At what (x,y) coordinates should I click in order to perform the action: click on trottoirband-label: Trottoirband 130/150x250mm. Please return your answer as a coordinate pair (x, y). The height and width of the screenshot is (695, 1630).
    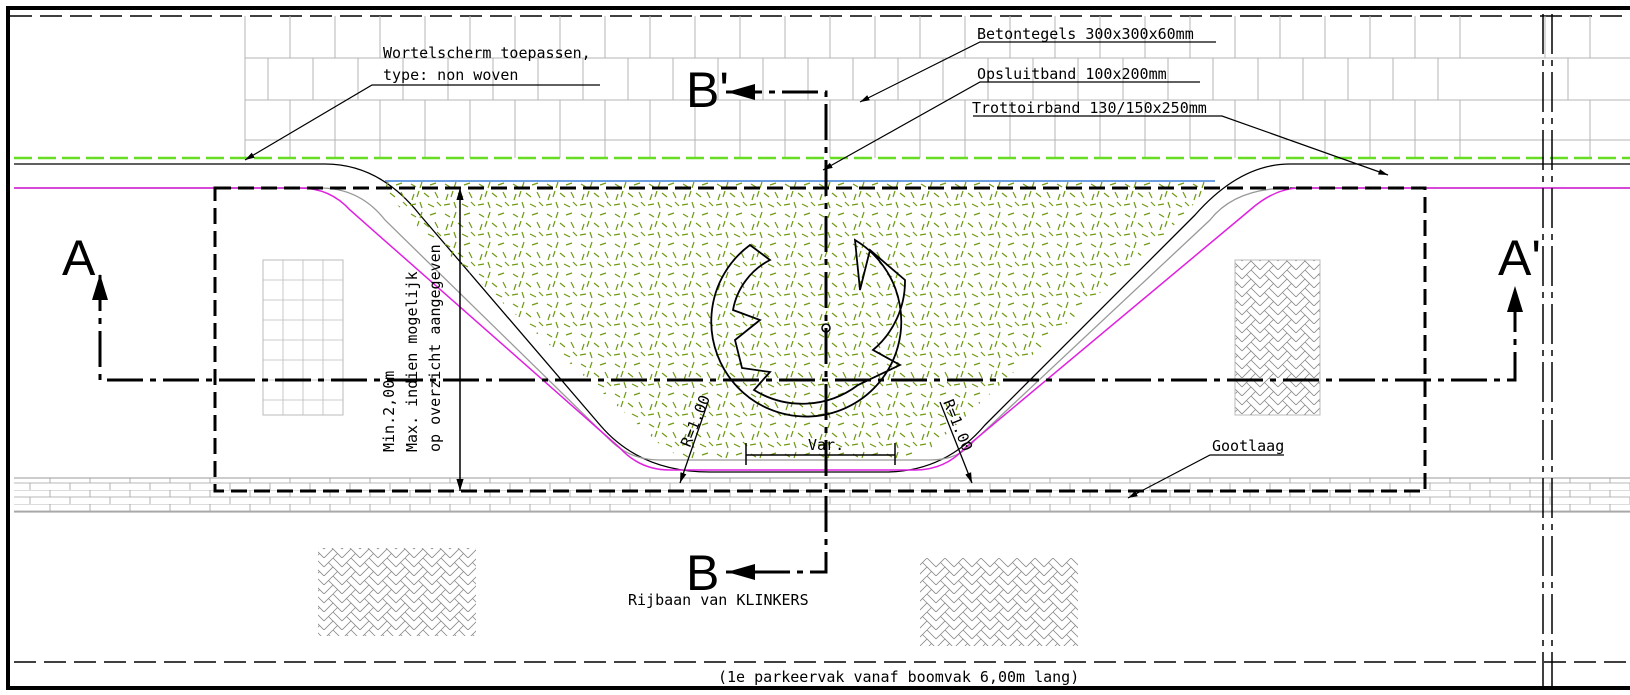
    Looking at the image, I should click on (1089, 108).